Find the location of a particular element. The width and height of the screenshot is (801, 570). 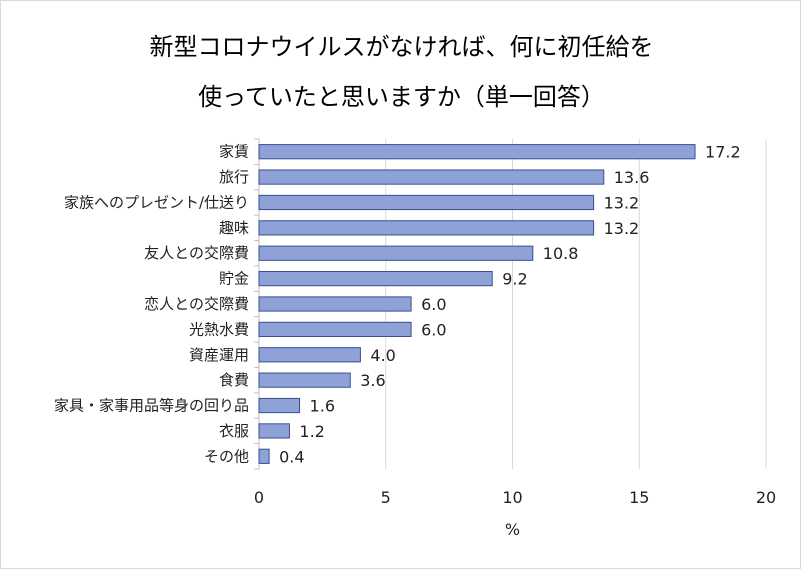

category-label-8: 資産運用 is located at coordinates (219, 355).